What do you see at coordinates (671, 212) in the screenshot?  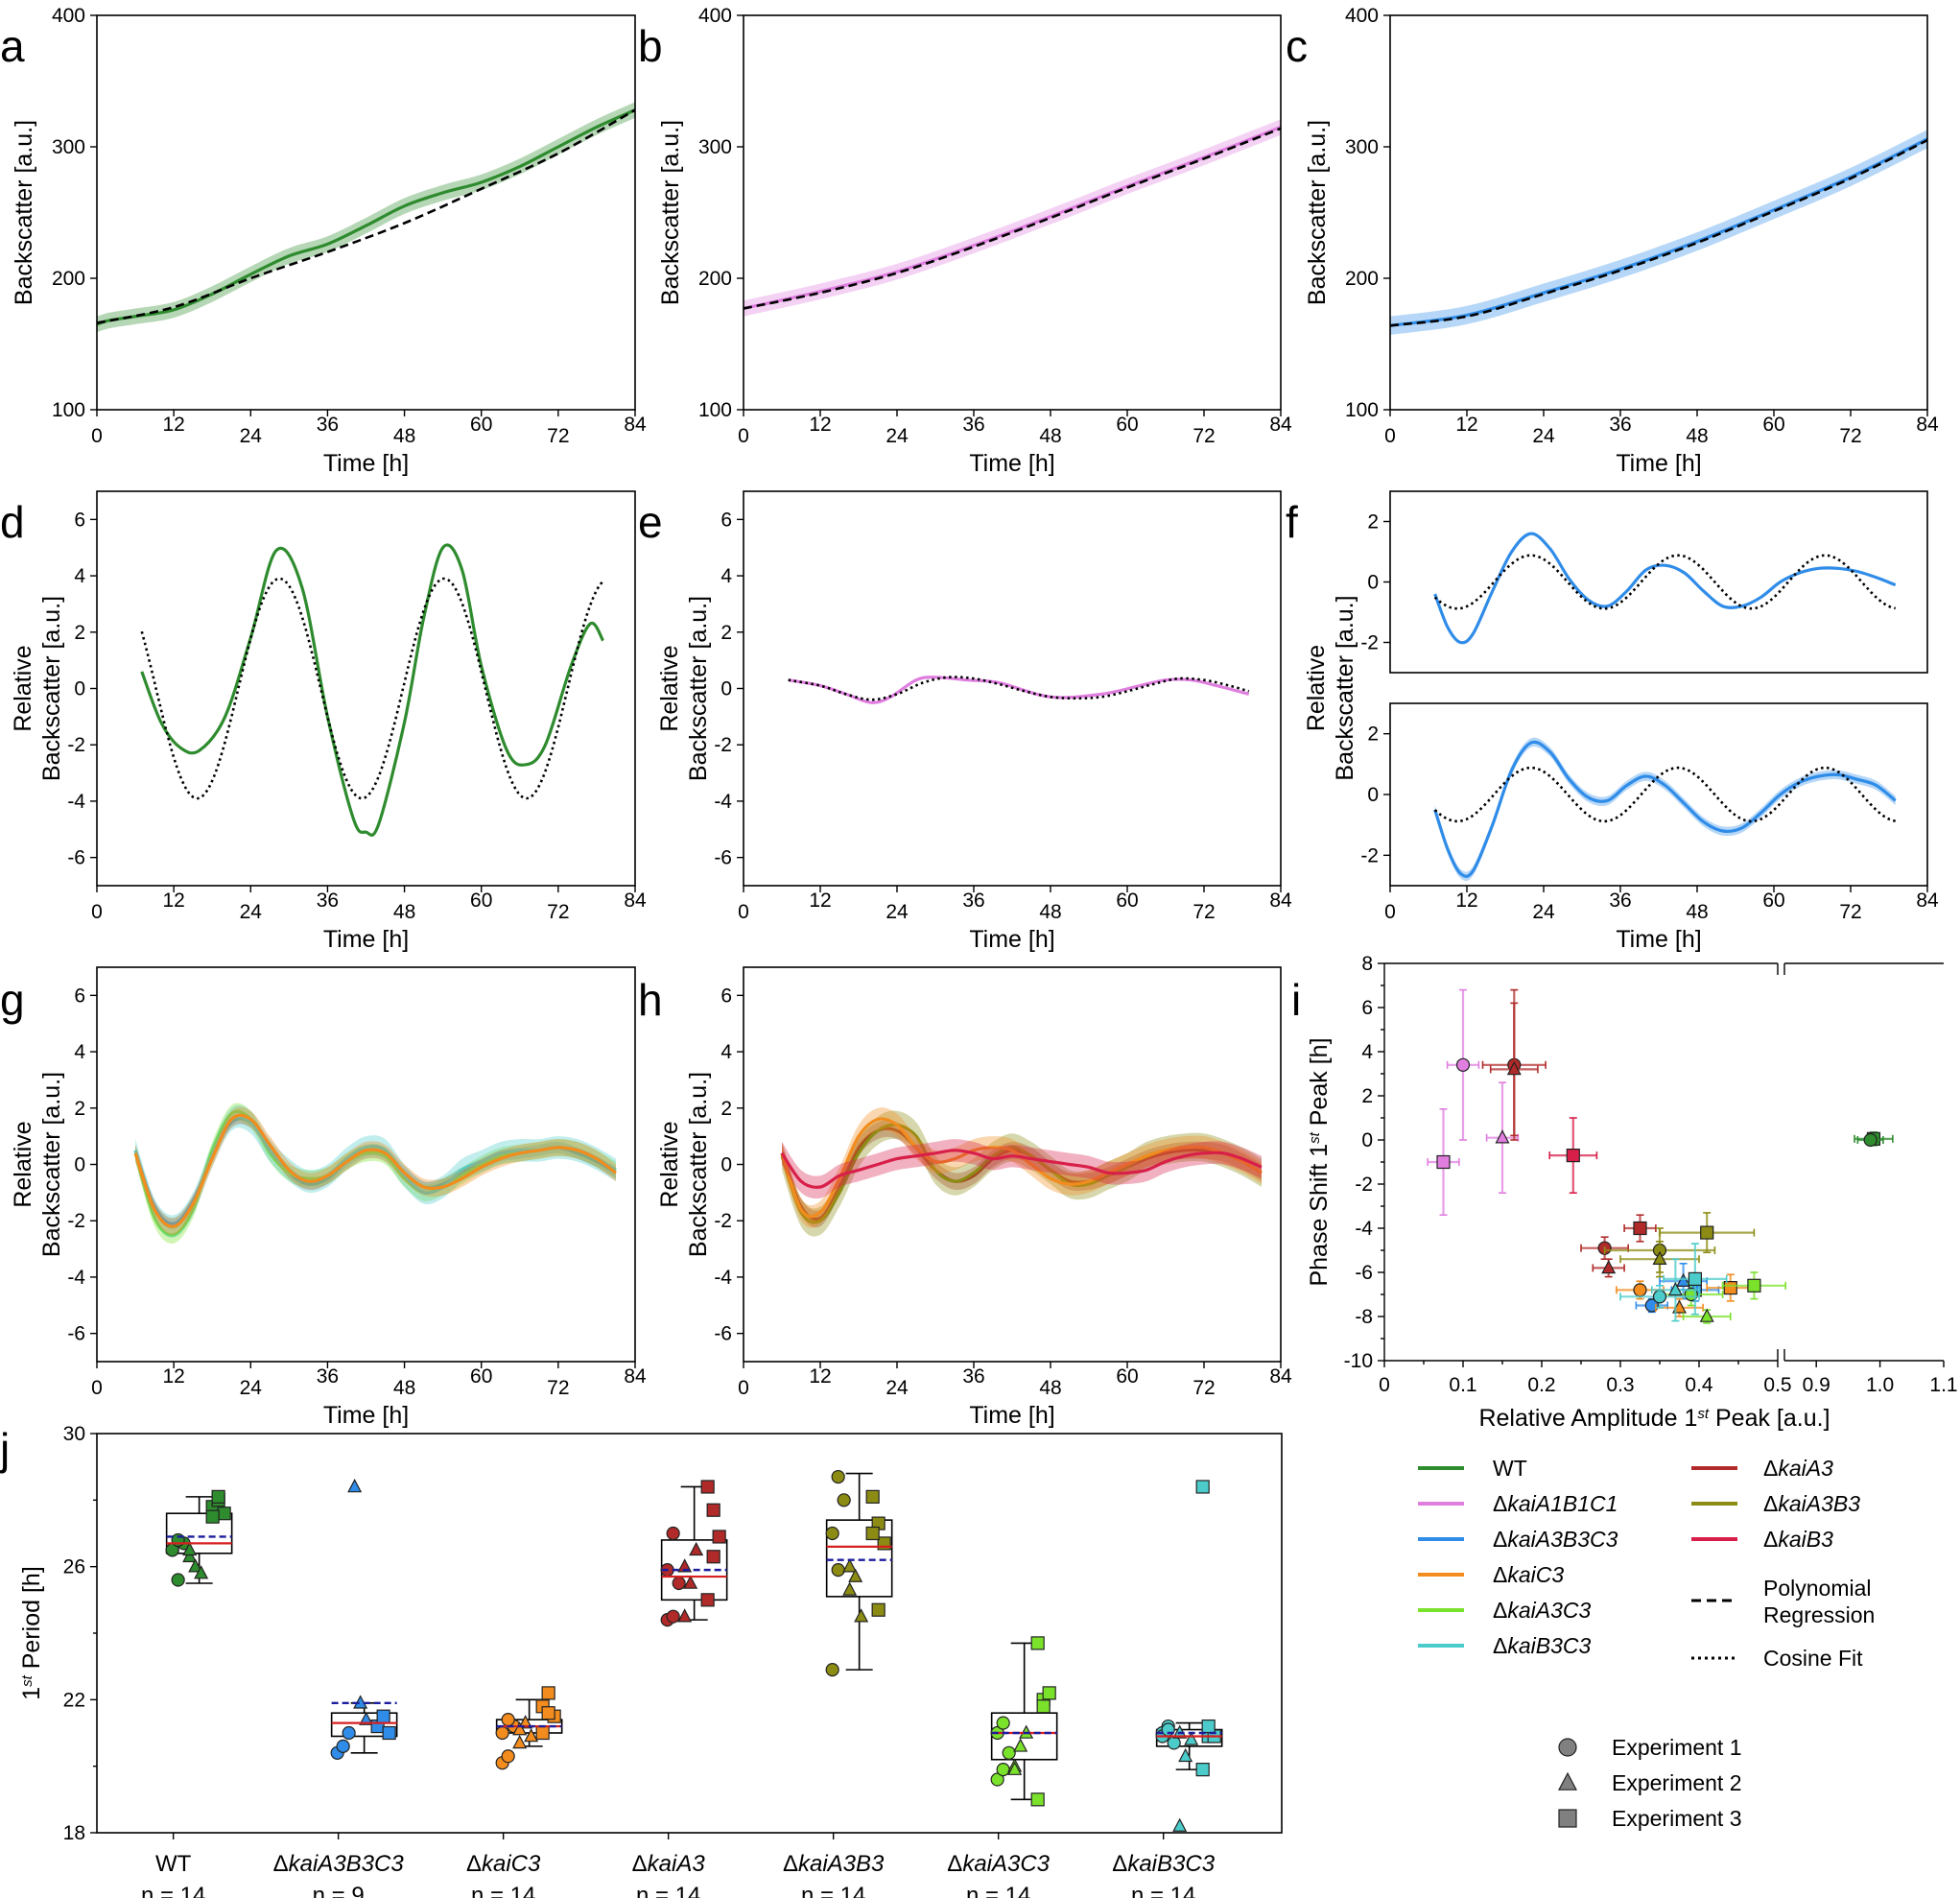 I see `y-axis-label: Backscatter [a.u.]` at bounding box center [671, 212].